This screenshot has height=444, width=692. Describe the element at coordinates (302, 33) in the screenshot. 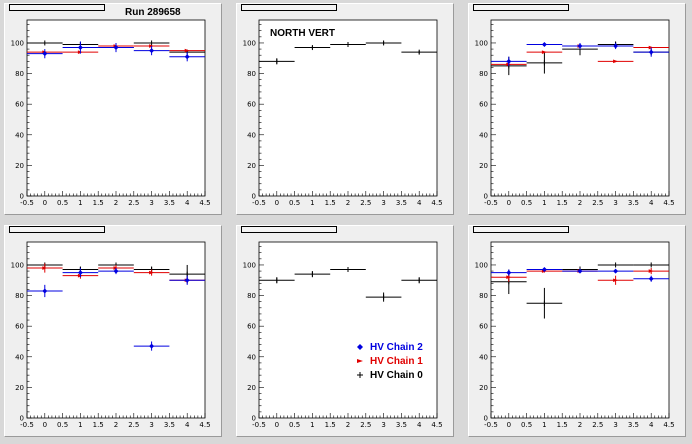

I see `north-vert-label: NORTH VERT` at that location.